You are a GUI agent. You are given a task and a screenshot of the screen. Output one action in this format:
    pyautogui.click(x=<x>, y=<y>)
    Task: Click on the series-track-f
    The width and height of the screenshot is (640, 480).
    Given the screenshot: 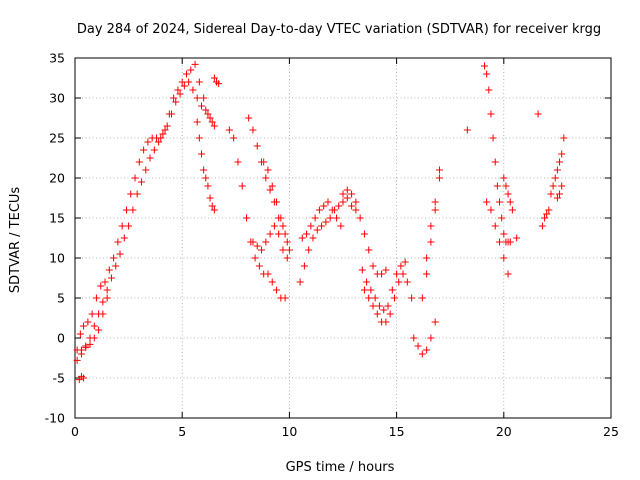 What is the action you would take?
    pyautogui.click(x=216, y=81)
    